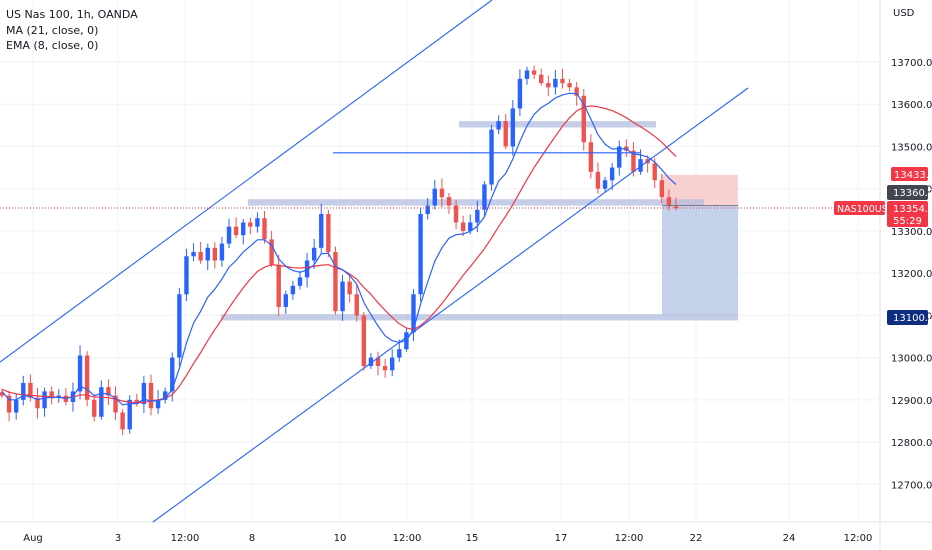  Describe the element at coordinates (911, 147) in the screenshot. I see `price-tick-label: 13500.0` at that location.